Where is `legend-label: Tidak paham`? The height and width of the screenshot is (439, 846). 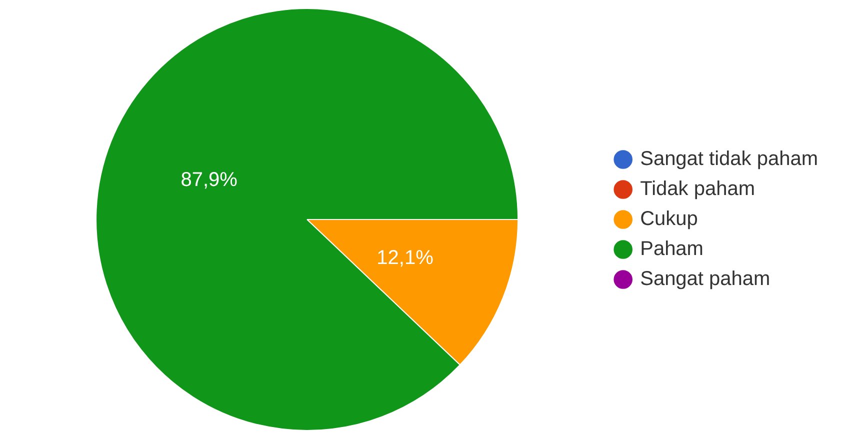 legend-label: Tidak paham is located at coordinates (697, 189).